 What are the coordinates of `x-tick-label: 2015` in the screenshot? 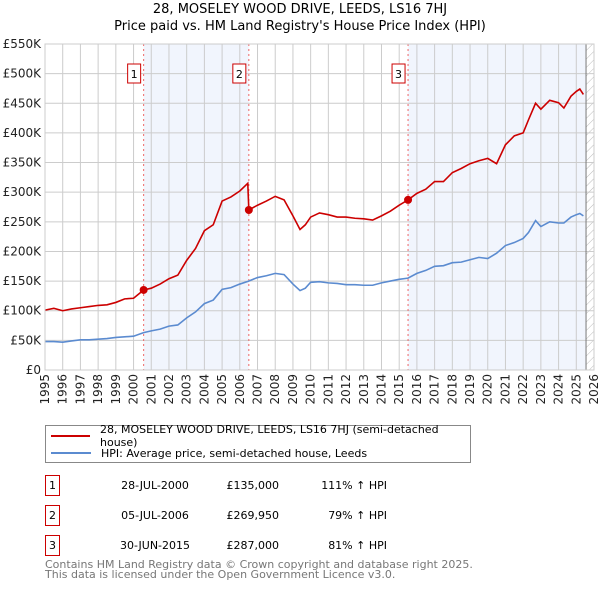 It's located at (399, 389).